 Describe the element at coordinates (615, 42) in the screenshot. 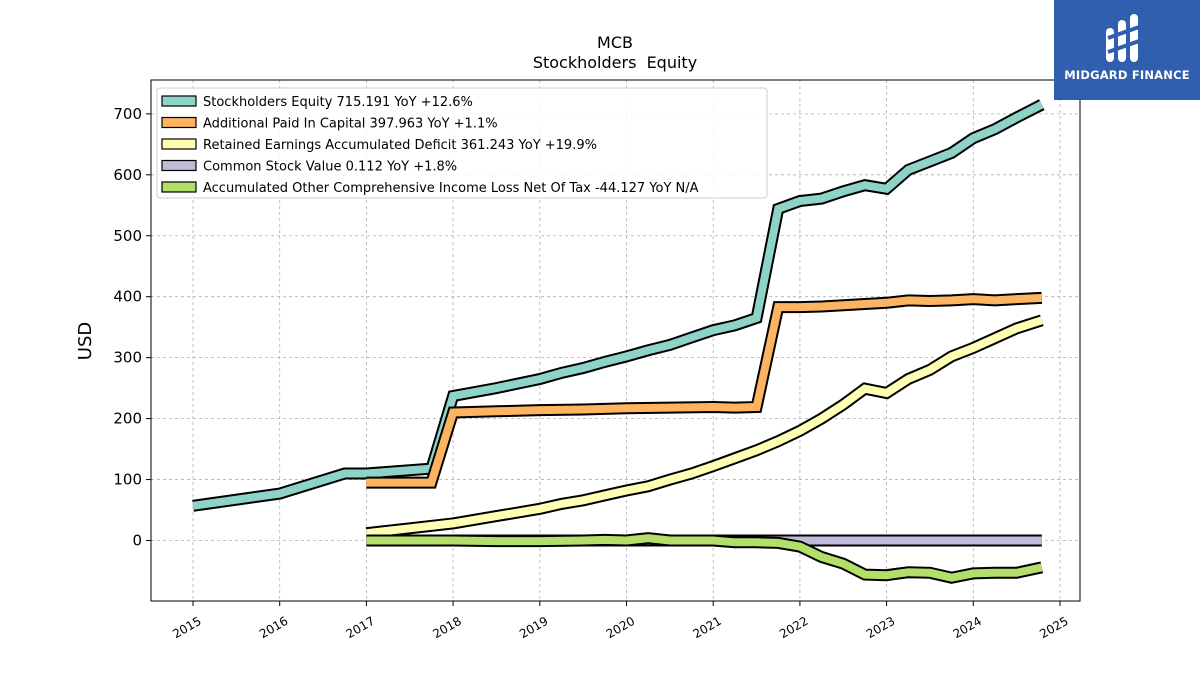

I see `chart-title: MCB` at that location.